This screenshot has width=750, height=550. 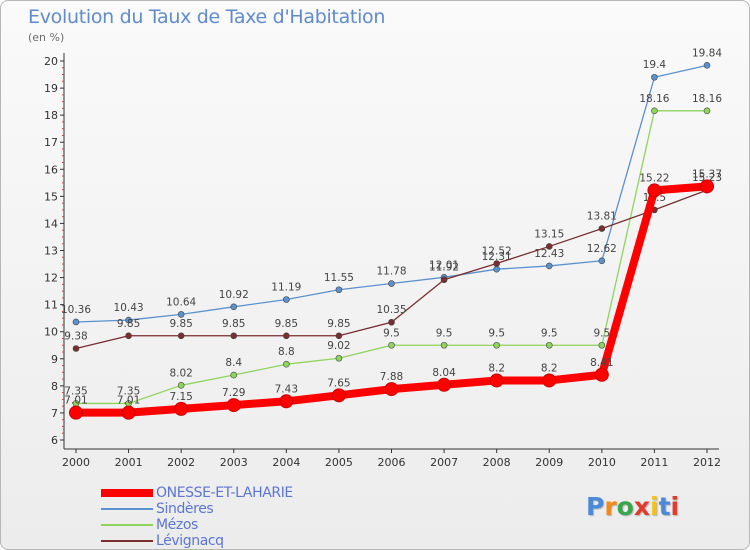 I want to click on chart-unit-label: (en %), so click(x=46, y=37).